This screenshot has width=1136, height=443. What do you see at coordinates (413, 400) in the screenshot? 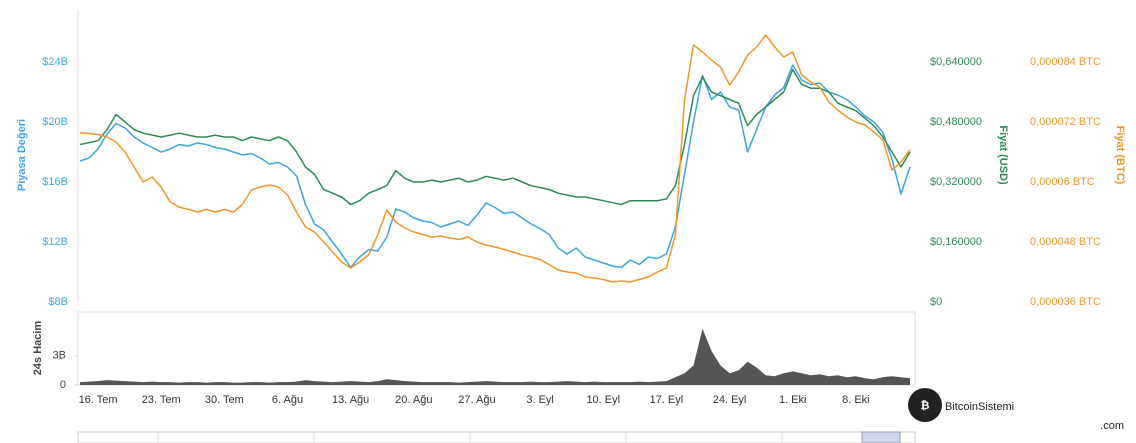
I see `x-tick-label: 20. Ağu` at bounding box center [413, 400].